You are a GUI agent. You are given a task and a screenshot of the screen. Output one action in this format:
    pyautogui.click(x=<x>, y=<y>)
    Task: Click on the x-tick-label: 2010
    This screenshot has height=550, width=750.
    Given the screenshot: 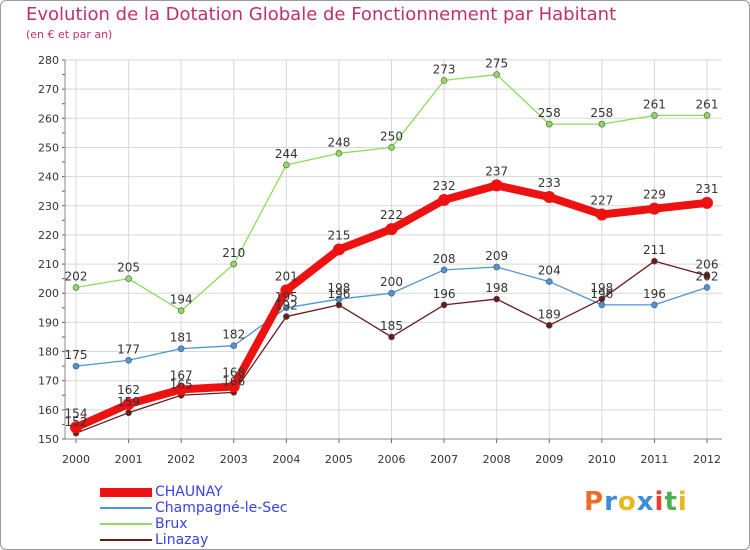 What is the action you would take?
    pyautogui.click(x=602, y=459)
    